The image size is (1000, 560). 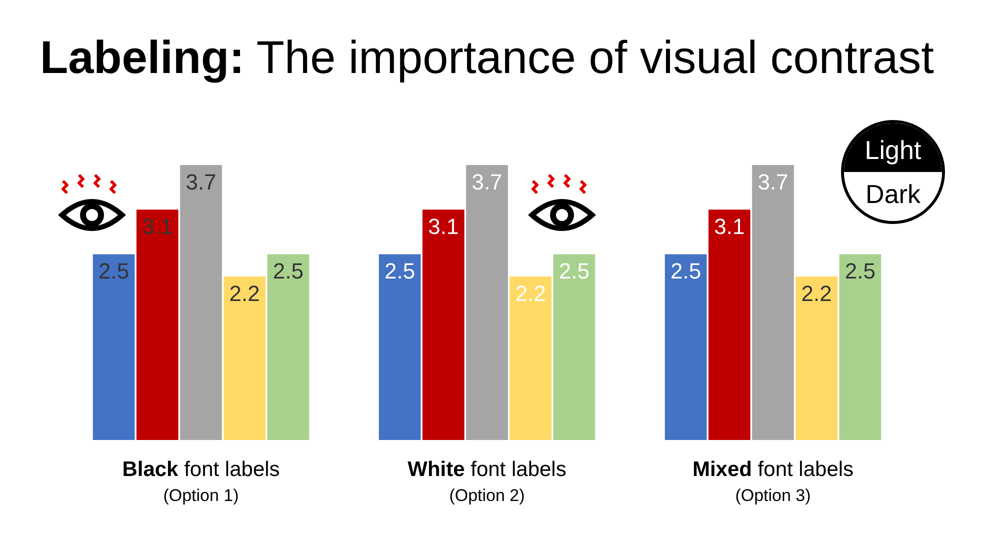 What do you see at coordinates (773, 496) in the screenshot?
I see `text: (Option 3)` at bounding box center [773, 496].